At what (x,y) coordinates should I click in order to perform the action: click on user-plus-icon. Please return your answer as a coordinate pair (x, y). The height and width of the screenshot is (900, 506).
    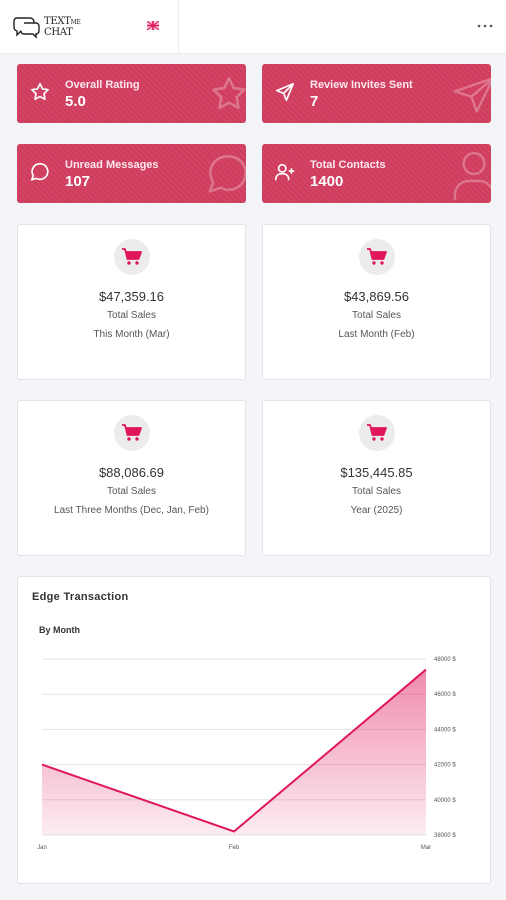
    Looking at the image, I should click on (285, 172).